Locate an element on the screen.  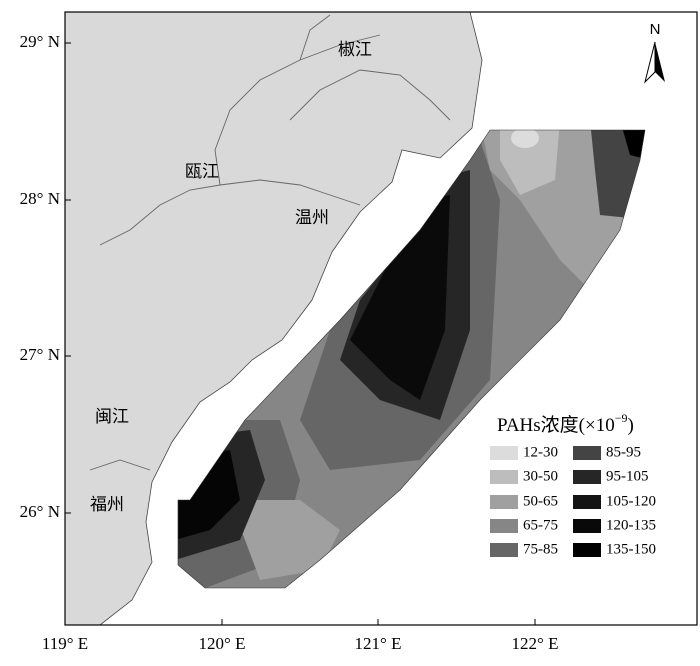
lon-label: 122° E is located at coordinates (535, 643).